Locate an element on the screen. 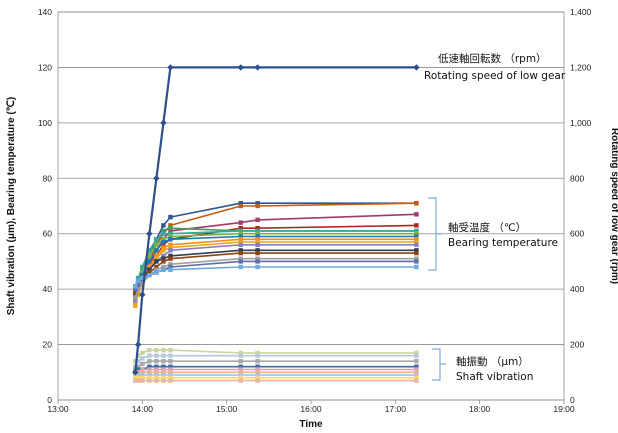 The height and width of the screenshot is (433, 618). x-tick-label: 13:00 is located at coordinates (58, 409).